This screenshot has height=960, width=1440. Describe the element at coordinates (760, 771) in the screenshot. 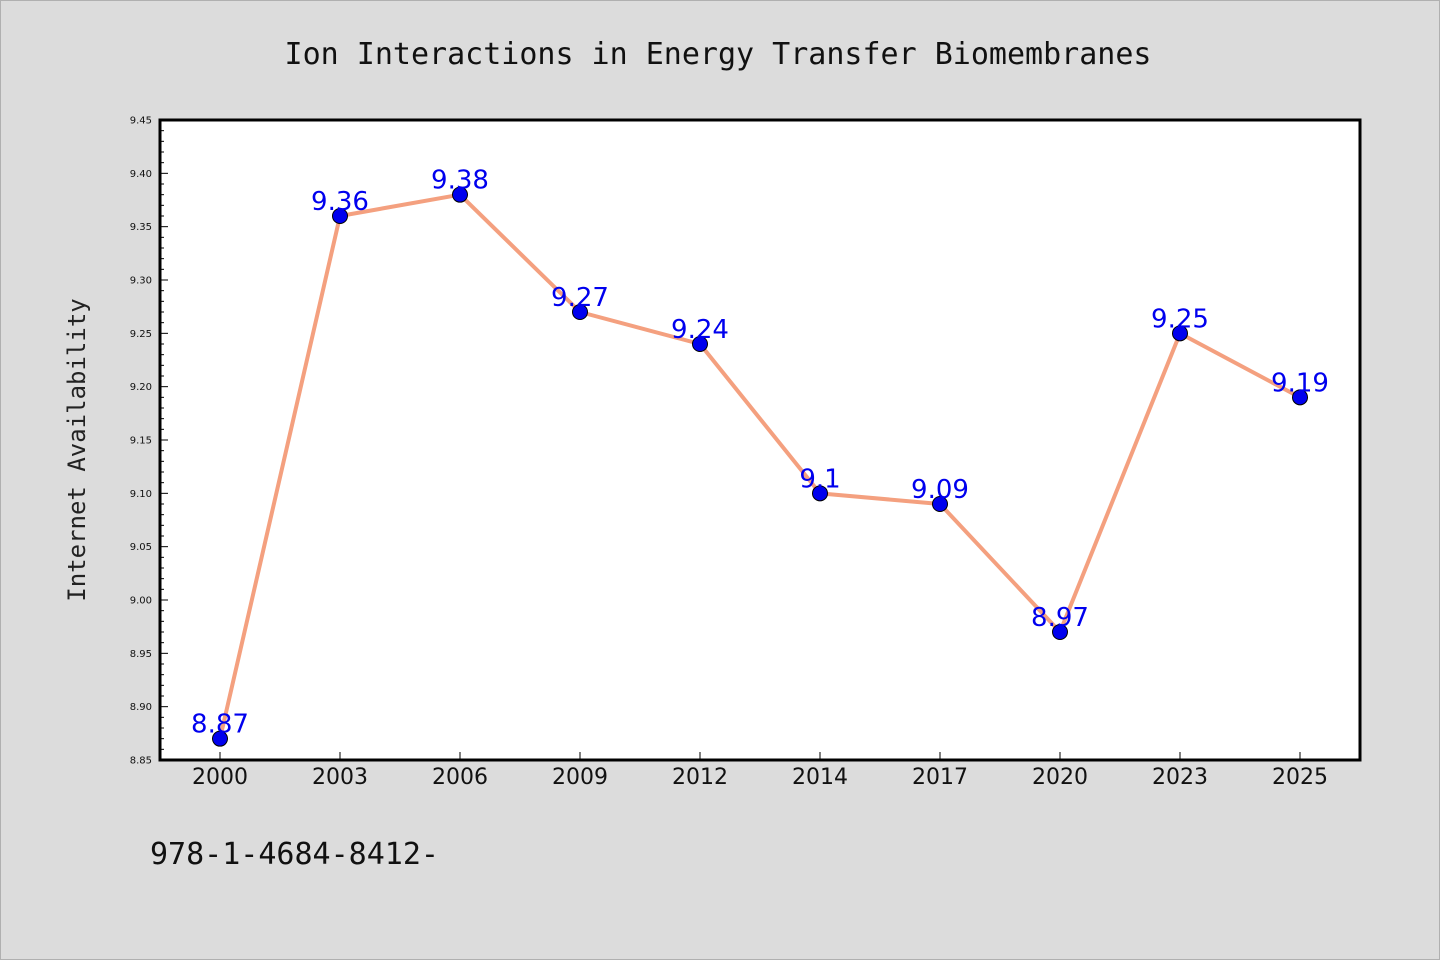

I see `x-axis: 2000 2003 2006 2009 2012 2014 2017 2020 2023 2025` at that location.